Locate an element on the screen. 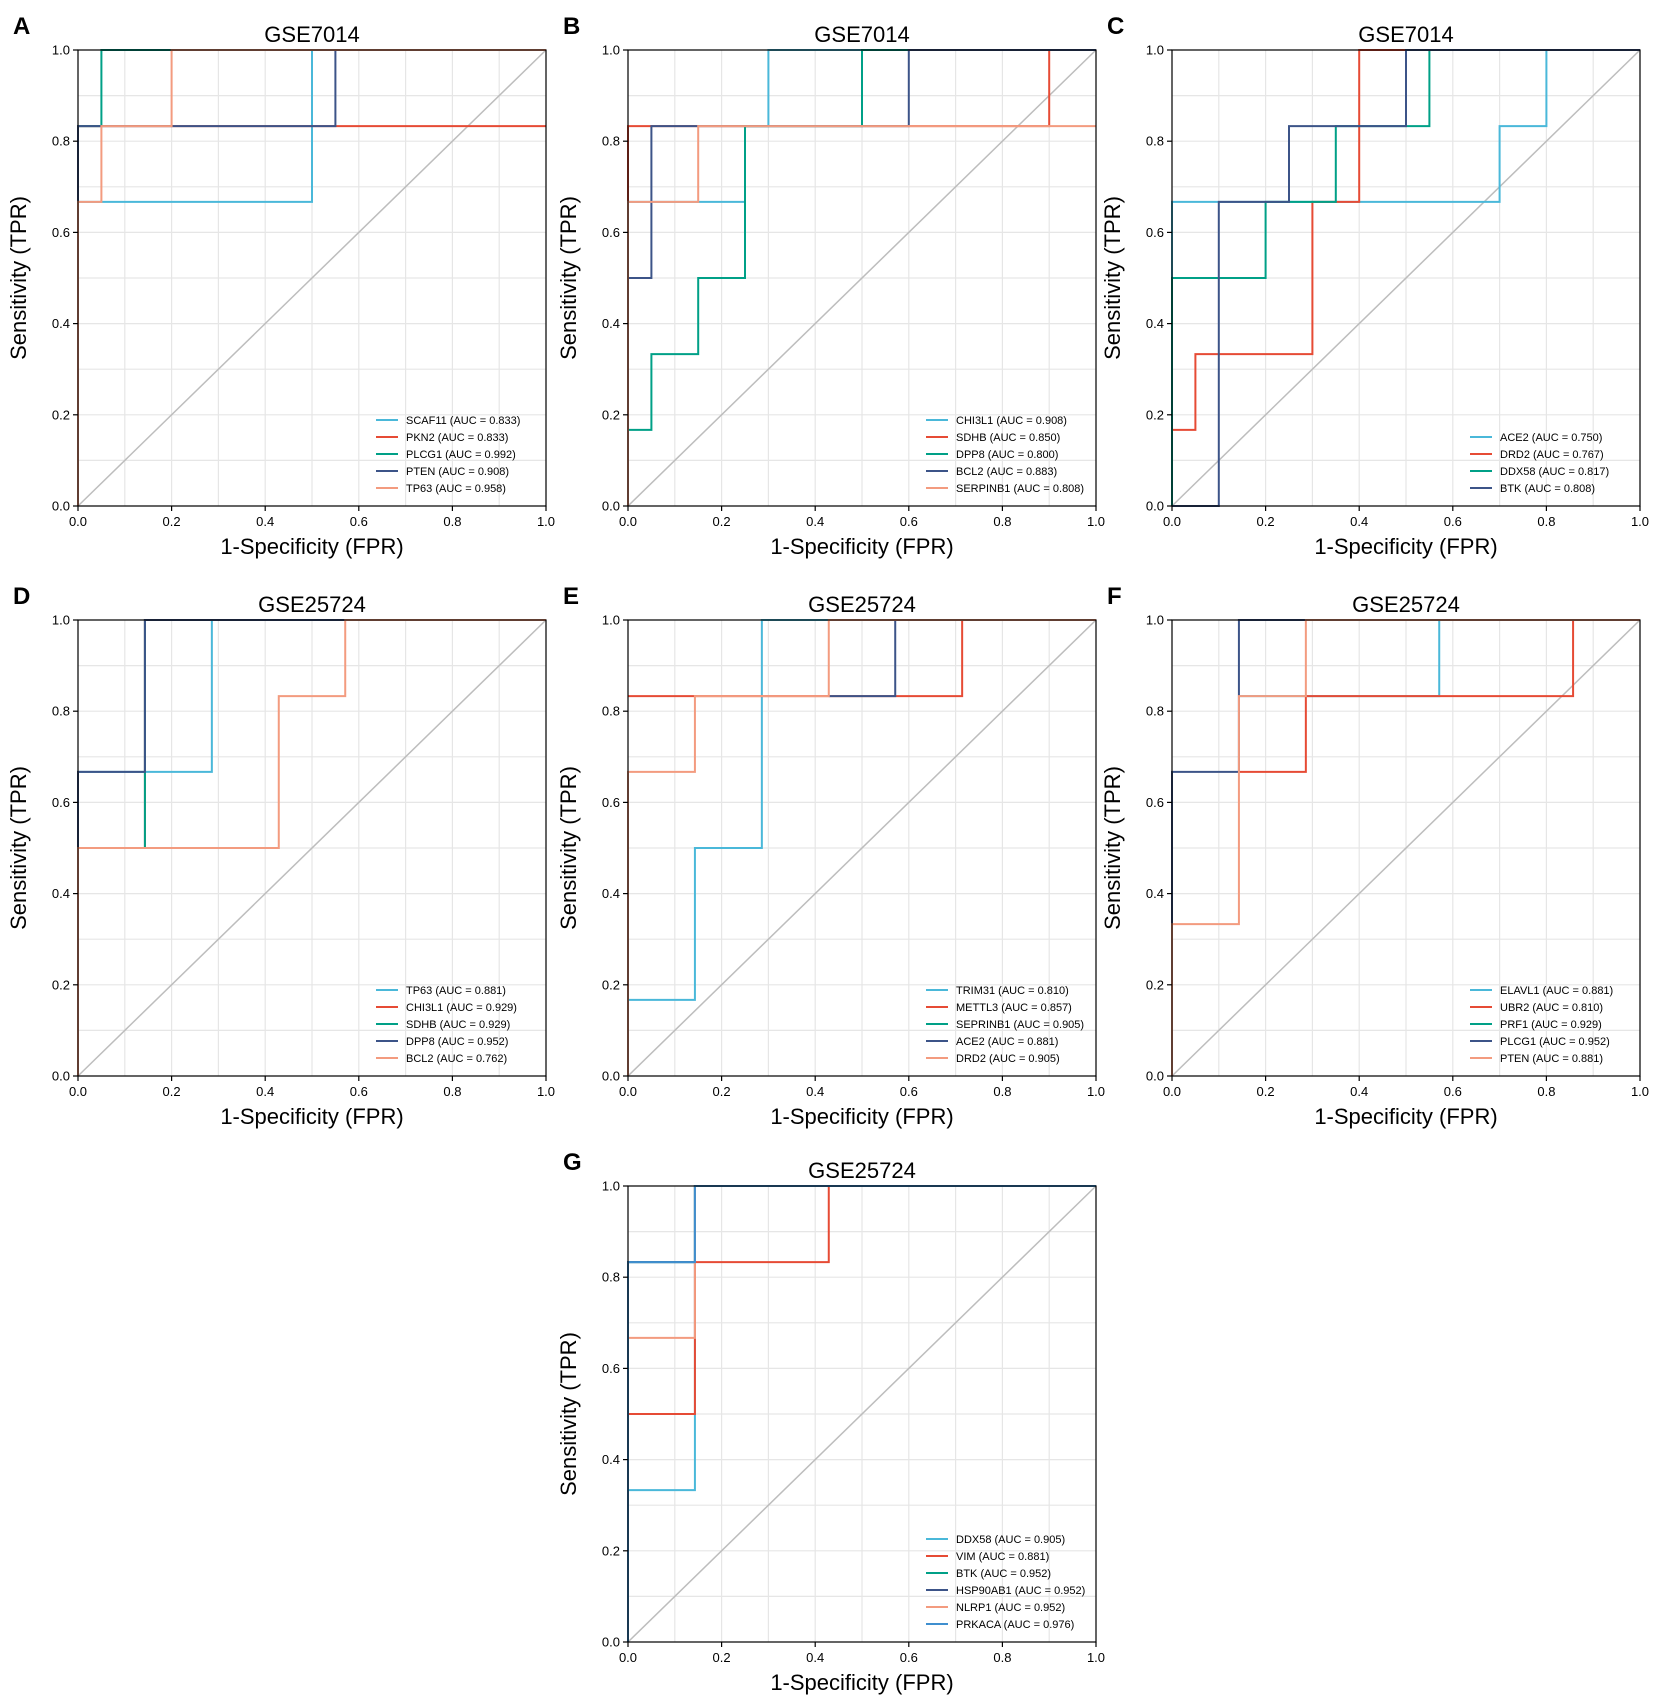 The height and width of the screenshot is (1700, 1654). legend-entry: DDX58 (AUC = 0.817) is located at coordinates (1554, 472).